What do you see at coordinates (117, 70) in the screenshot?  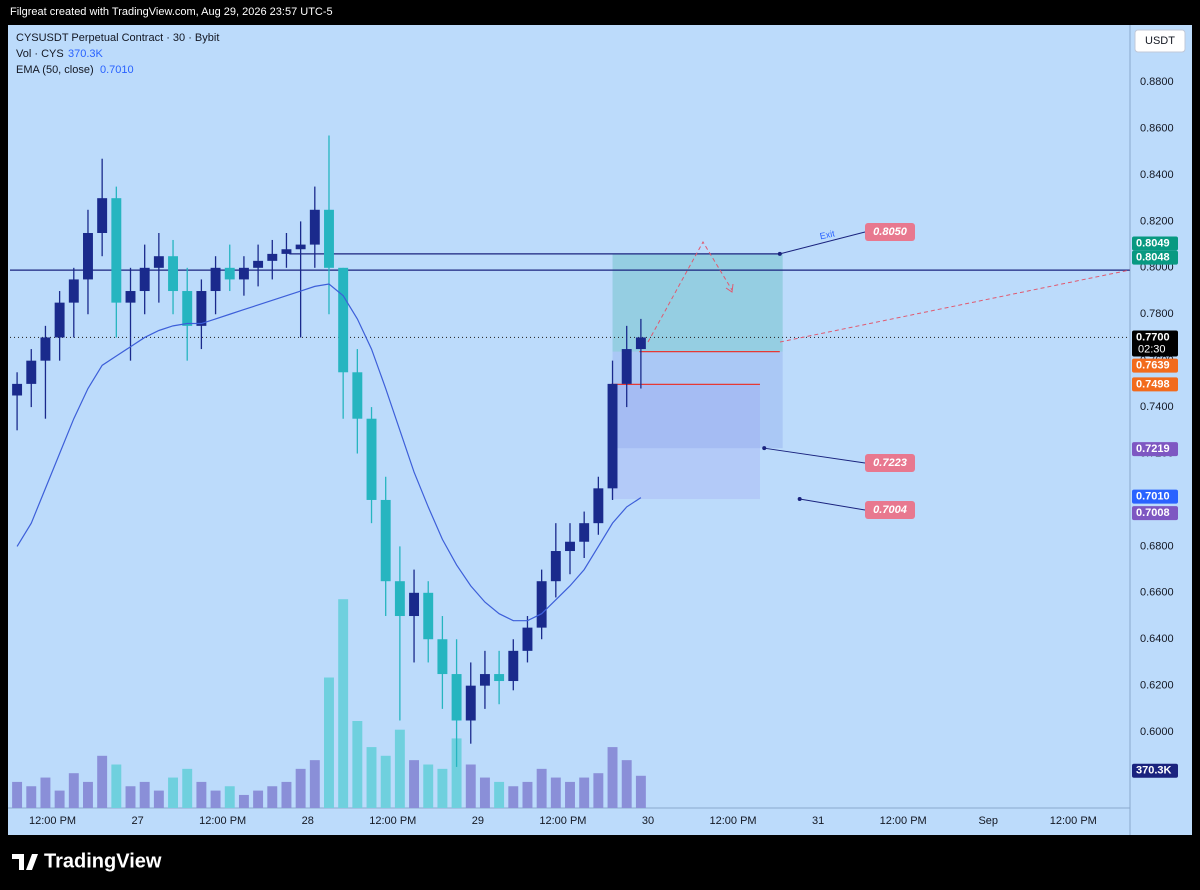 I see `ema-legend-value: 0.7010` at bounding box center [117, 70].